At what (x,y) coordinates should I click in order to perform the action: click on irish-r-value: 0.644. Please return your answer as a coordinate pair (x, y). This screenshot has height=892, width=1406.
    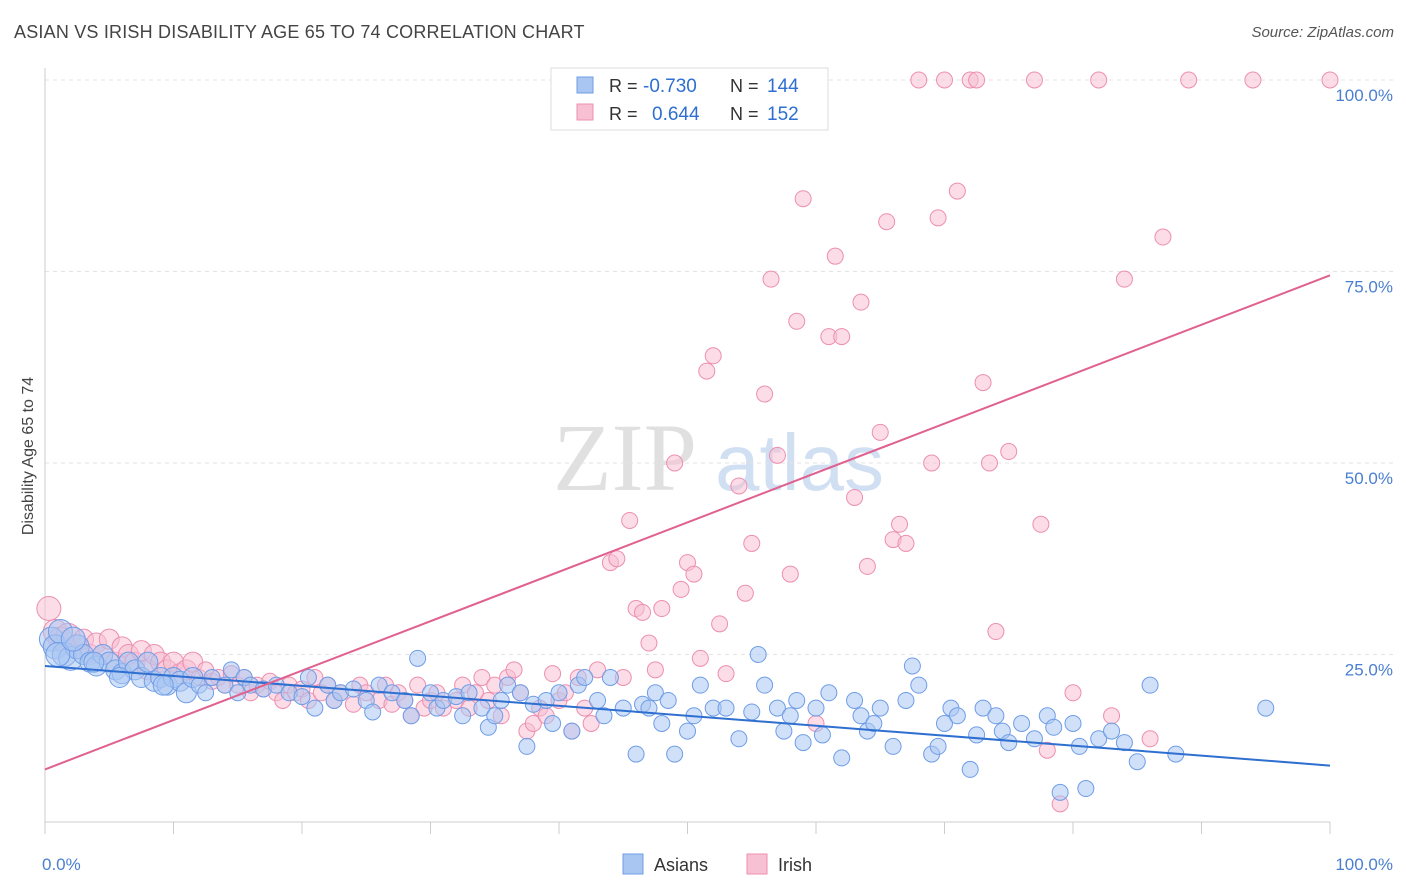
    Looking at the image, I should click on (676, 114).